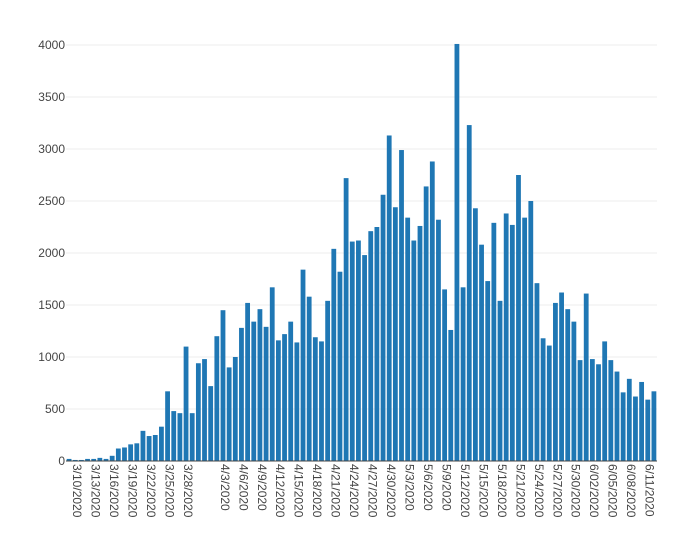 The width and height of the screenshot is (680, 549). I want to click on x-tick-label: 3/19/2020, so click(132, 491).